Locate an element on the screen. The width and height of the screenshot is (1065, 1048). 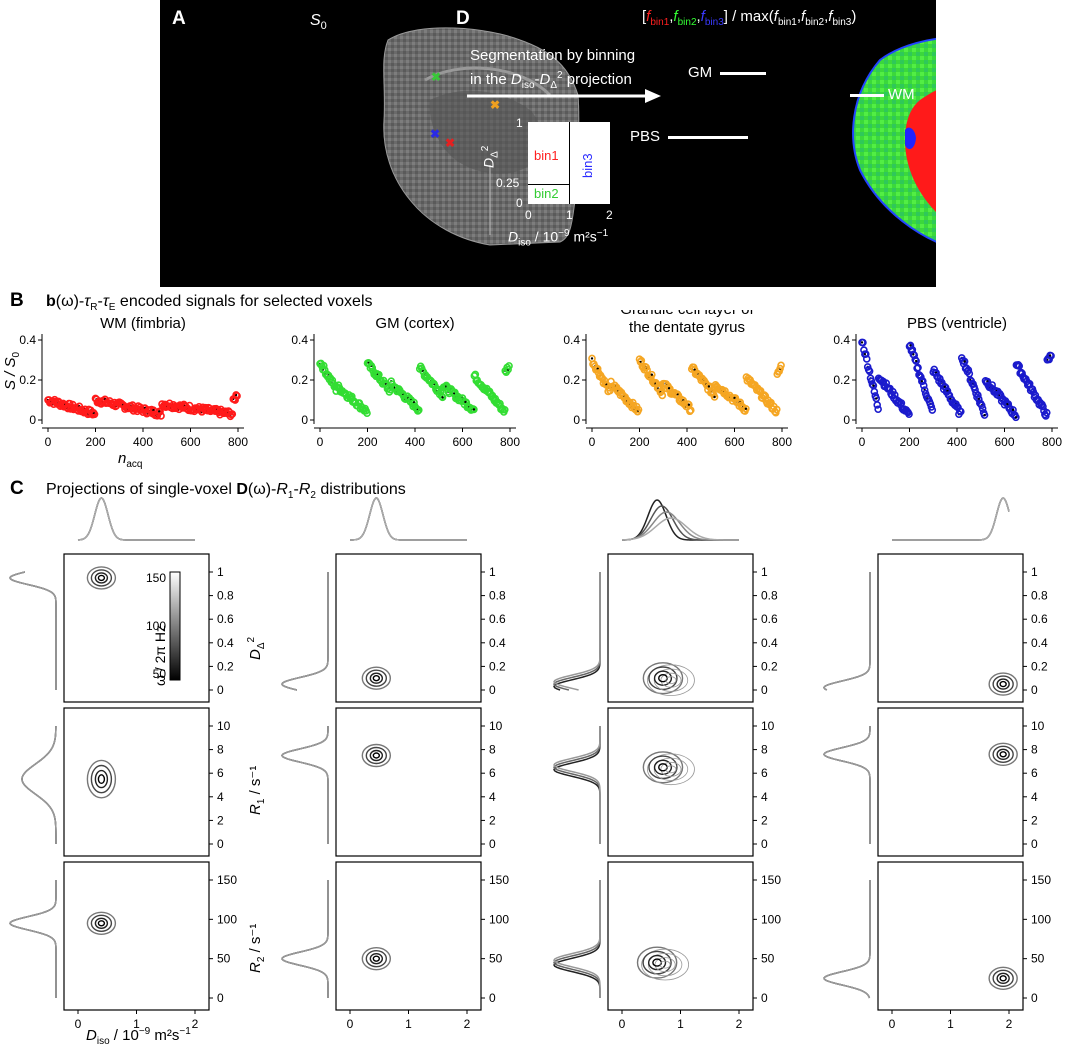
voxel-title-line2: the dentate gyrus is located at coordinates (687, 327).